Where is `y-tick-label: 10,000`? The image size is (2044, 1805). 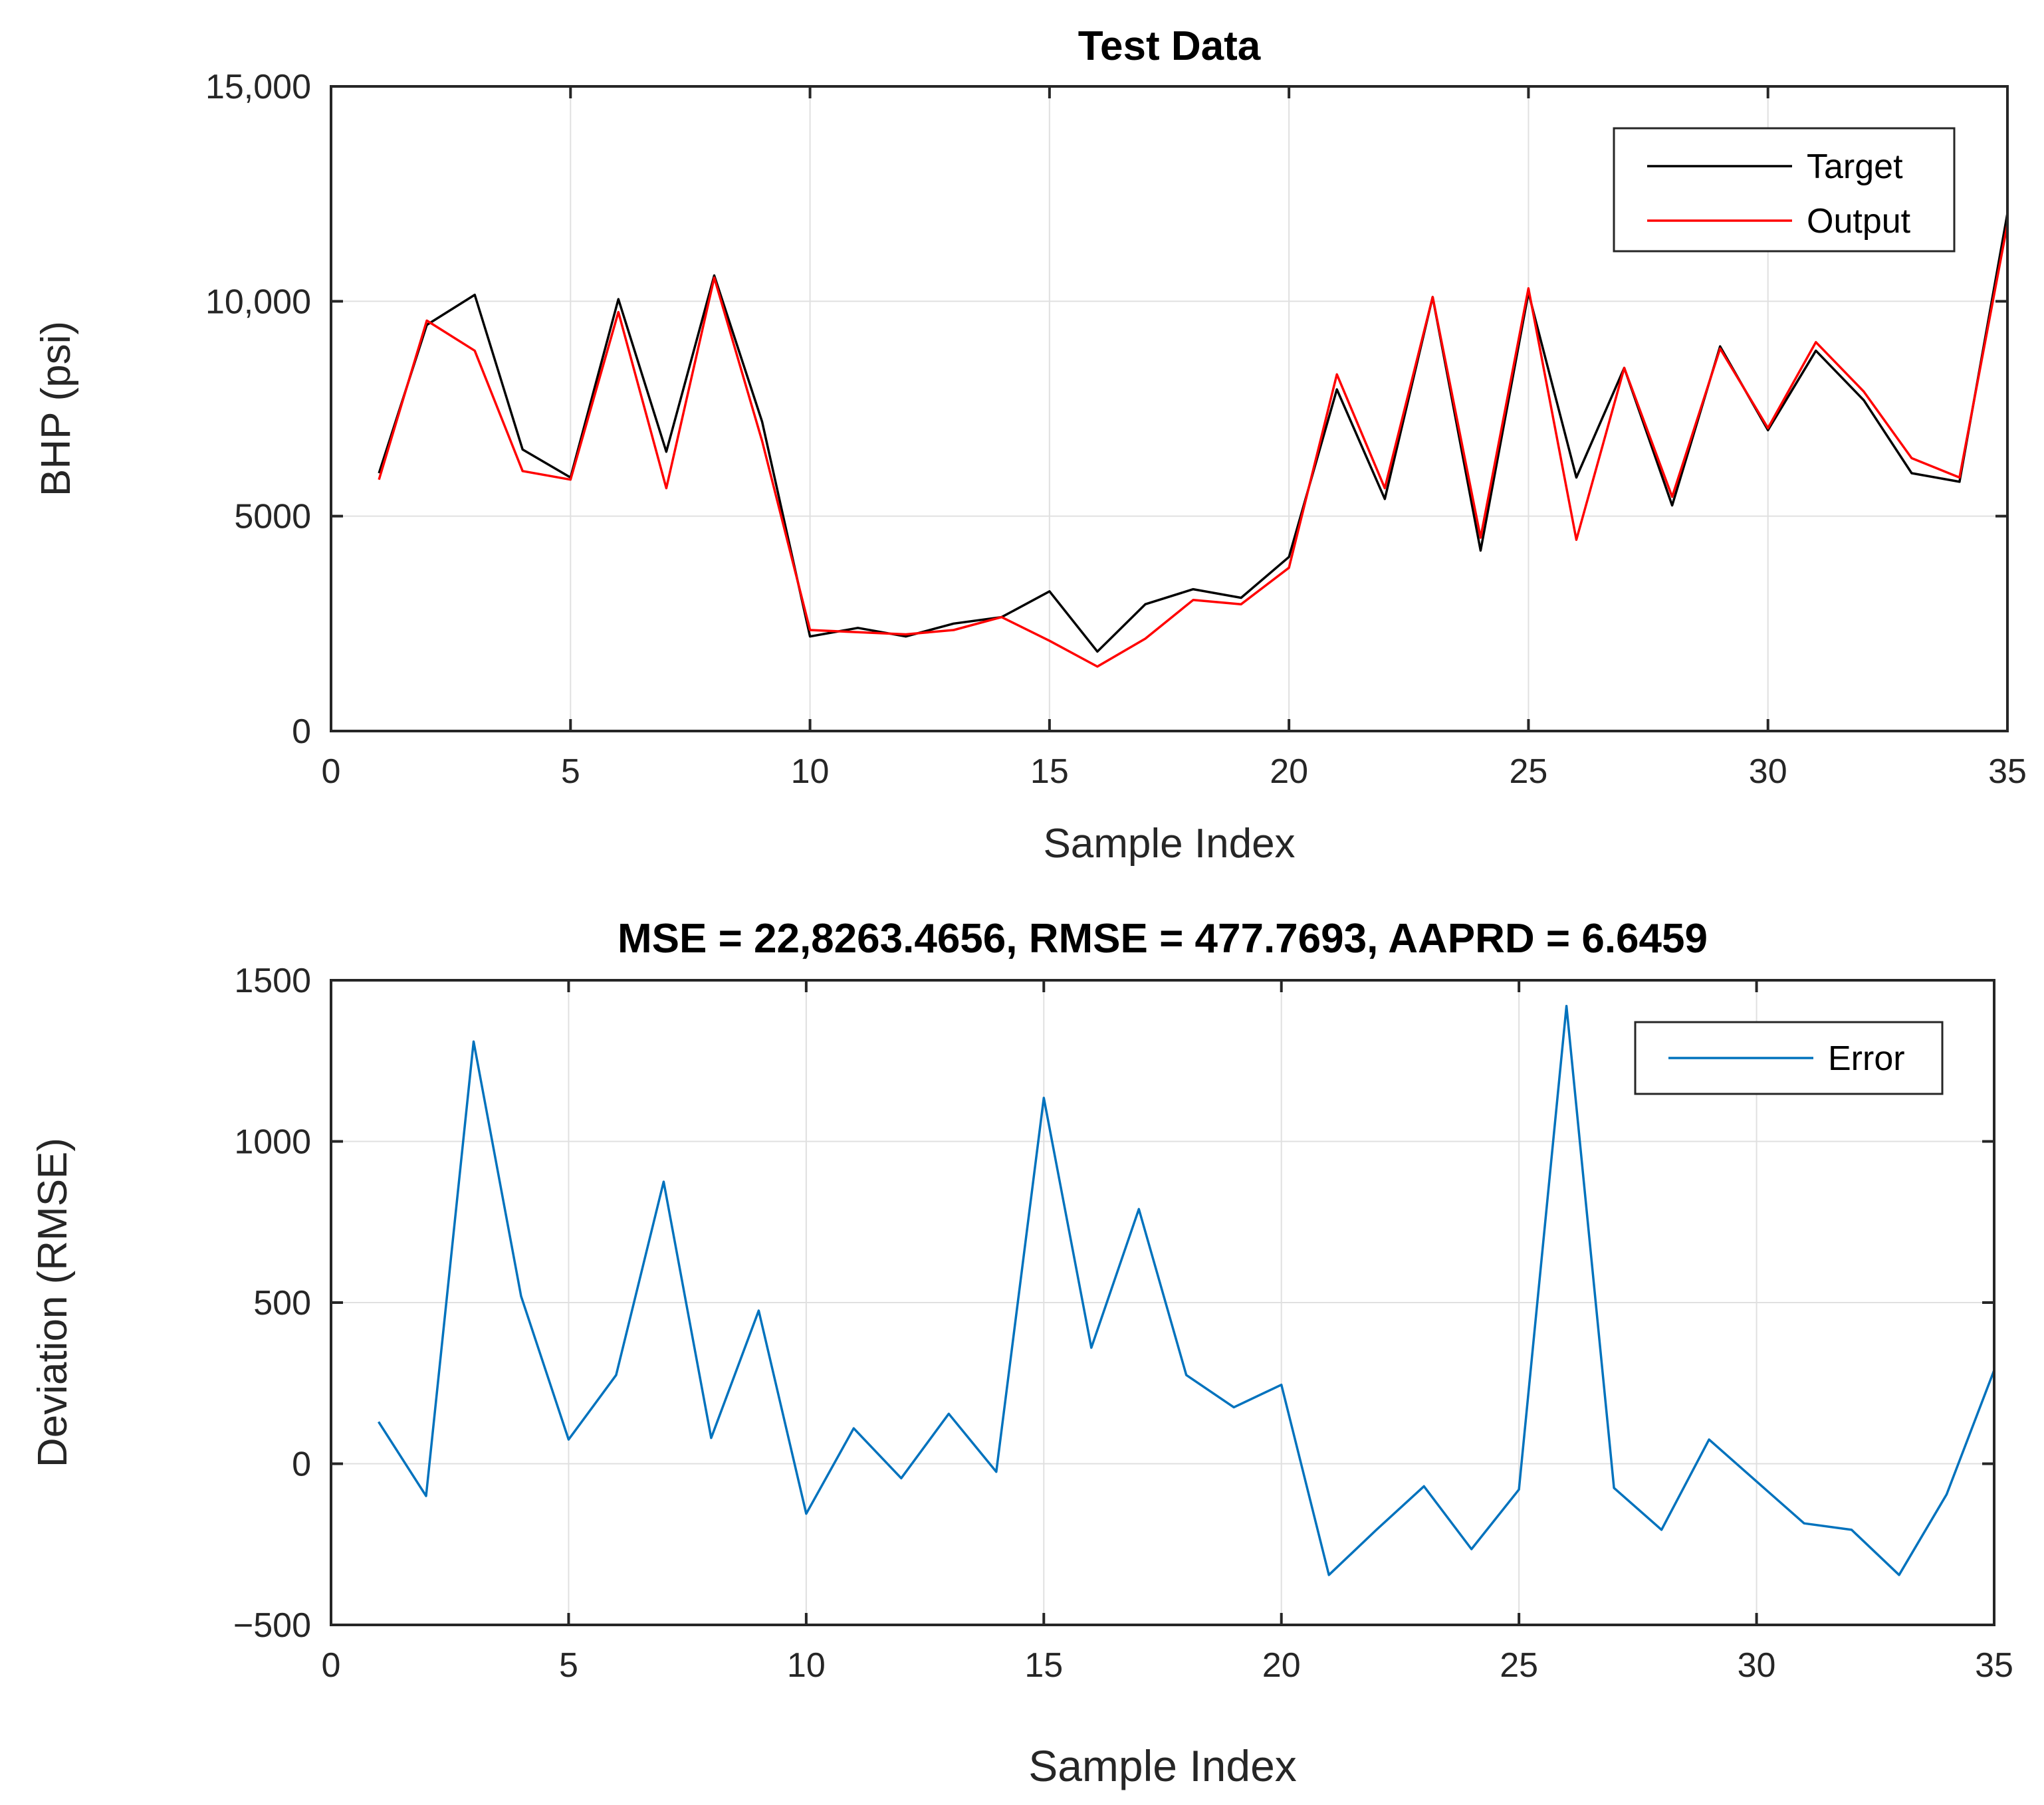
y-tick-label: 10,000 is located at coordinates (258, 301).